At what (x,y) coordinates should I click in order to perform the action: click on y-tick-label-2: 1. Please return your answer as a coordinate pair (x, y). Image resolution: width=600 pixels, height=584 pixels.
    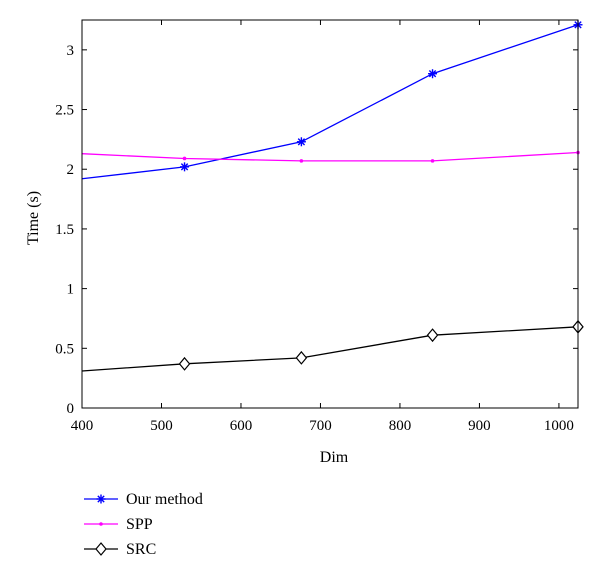
    Looking at the image, I should click on (71, 290).